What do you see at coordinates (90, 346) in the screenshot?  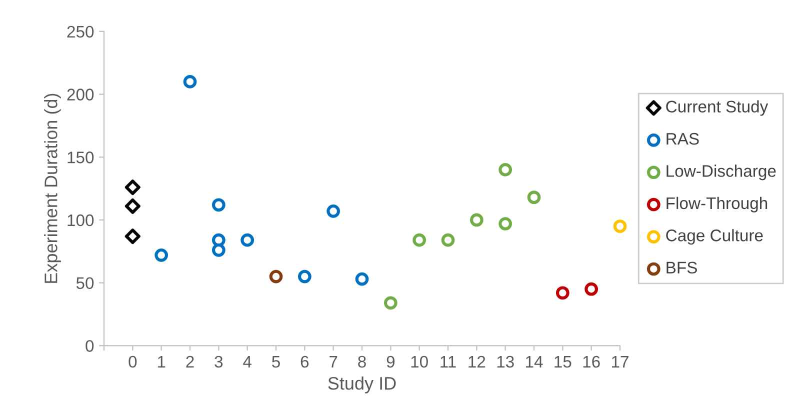 I see `y-tick-label: 0` at bounding box center [90, 346].